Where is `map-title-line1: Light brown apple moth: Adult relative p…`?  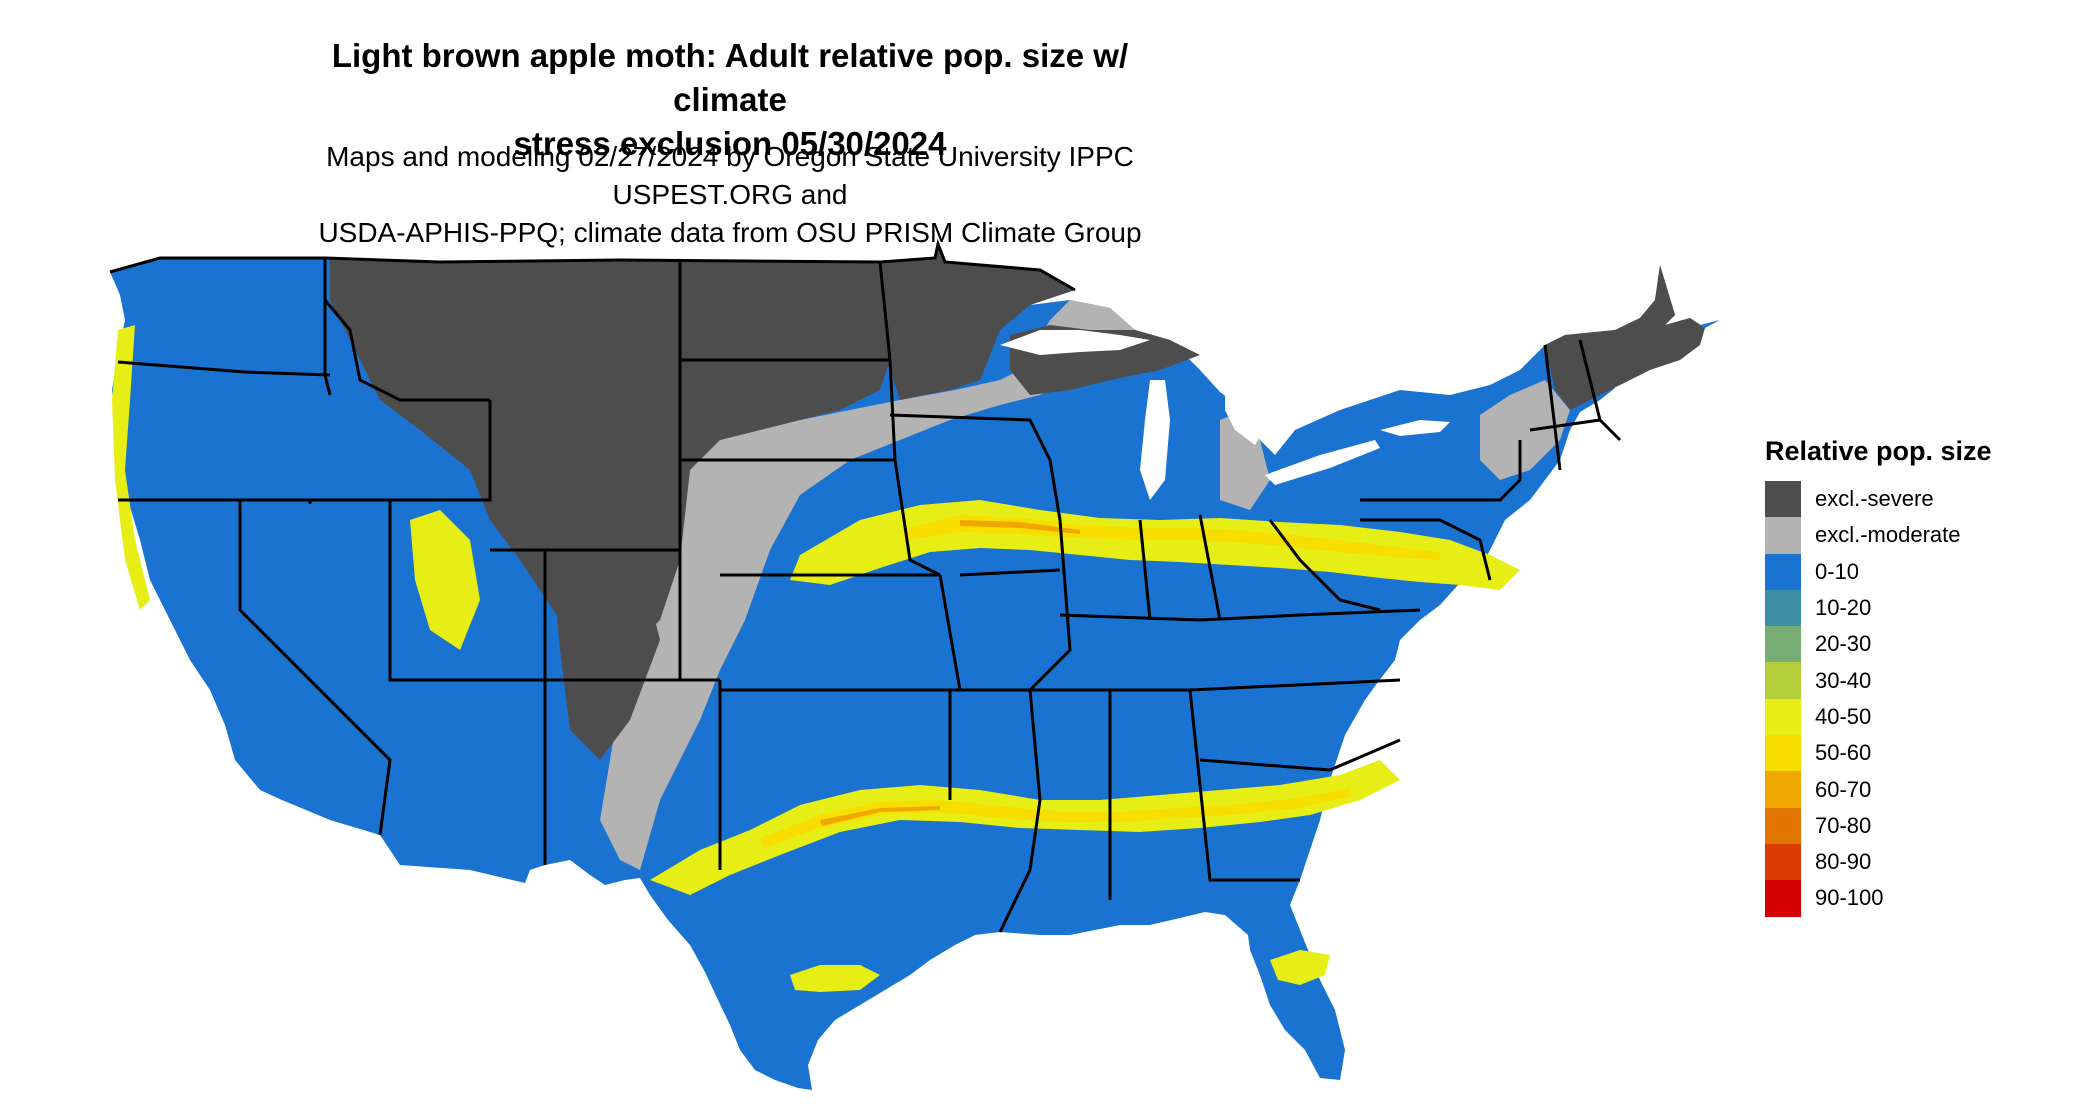
map-title-line1: Light brown apple moth: Adult relative p… is located at coordinates (730, 77).